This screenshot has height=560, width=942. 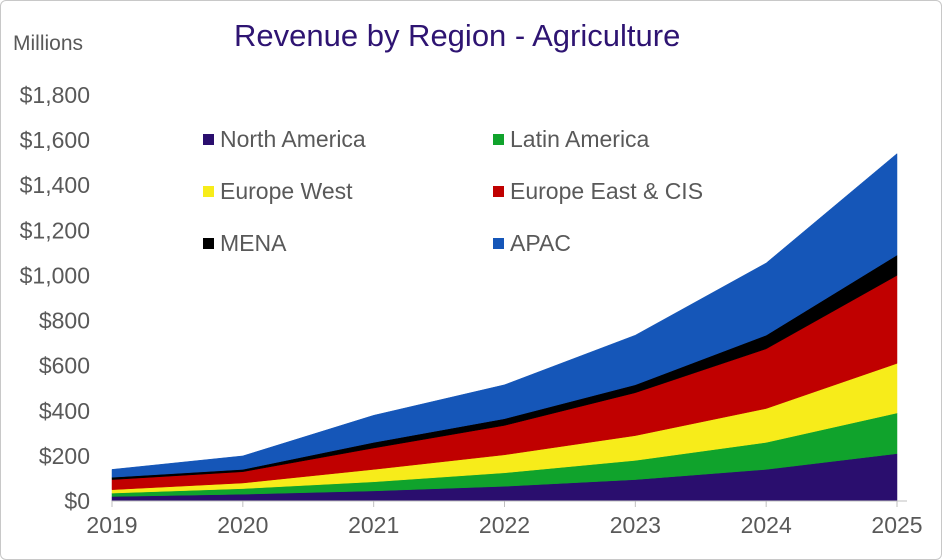 I want to click on legend-item: North America, so click(x=284, y=139).